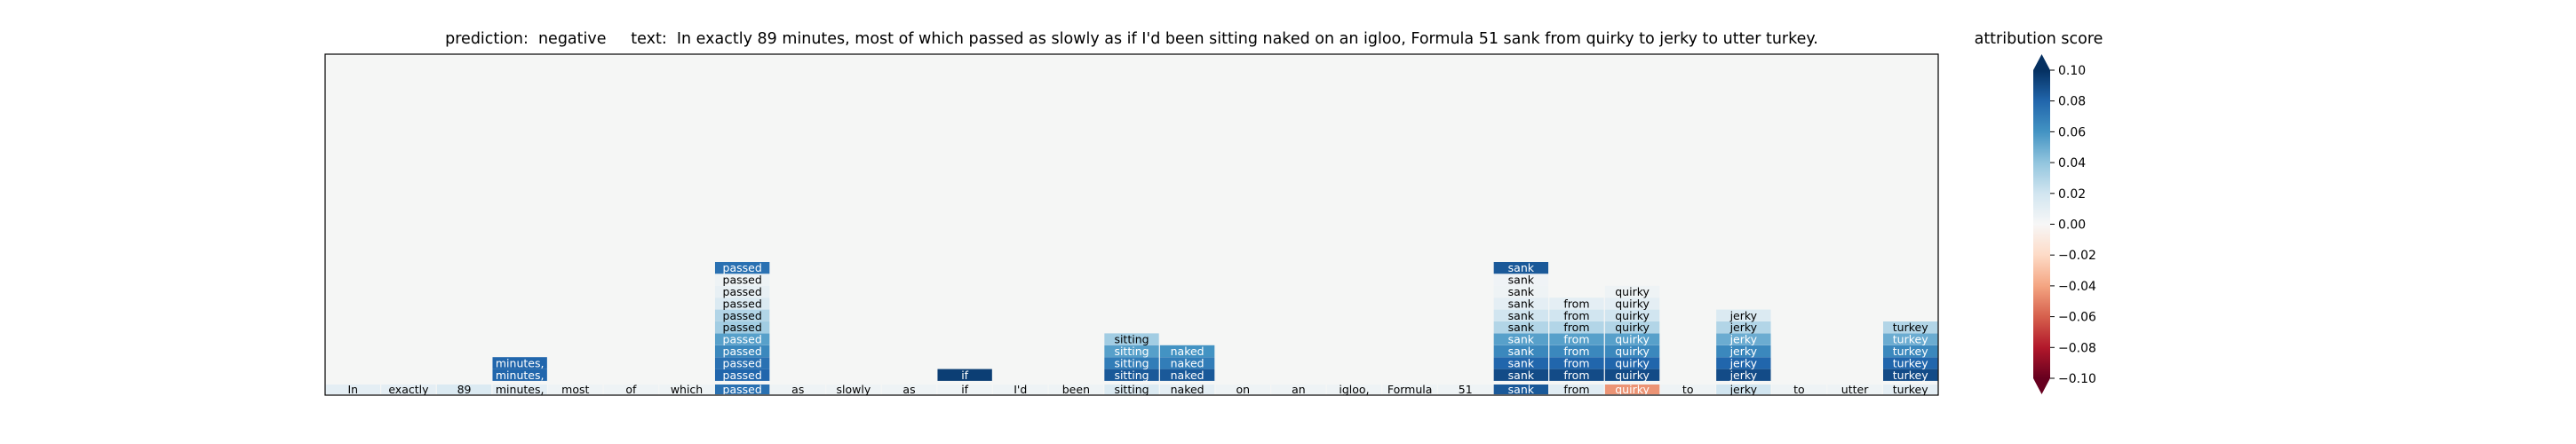 Image resolution: width=2576 pixels, height=444 pixels. What do you see at coordinates (1131, 390) in the screenshot?
I see `token-cell-label: sitting` at bounding box center [1131, 390].